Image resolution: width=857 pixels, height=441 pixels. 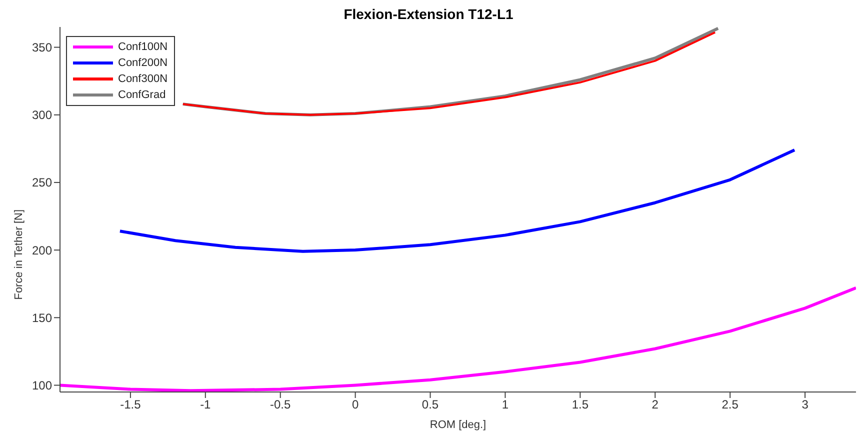 What do you see at coordinates (655, 405) in the screenshot?
I see `x-tick-label: 2` at bounding box center [655, 405].